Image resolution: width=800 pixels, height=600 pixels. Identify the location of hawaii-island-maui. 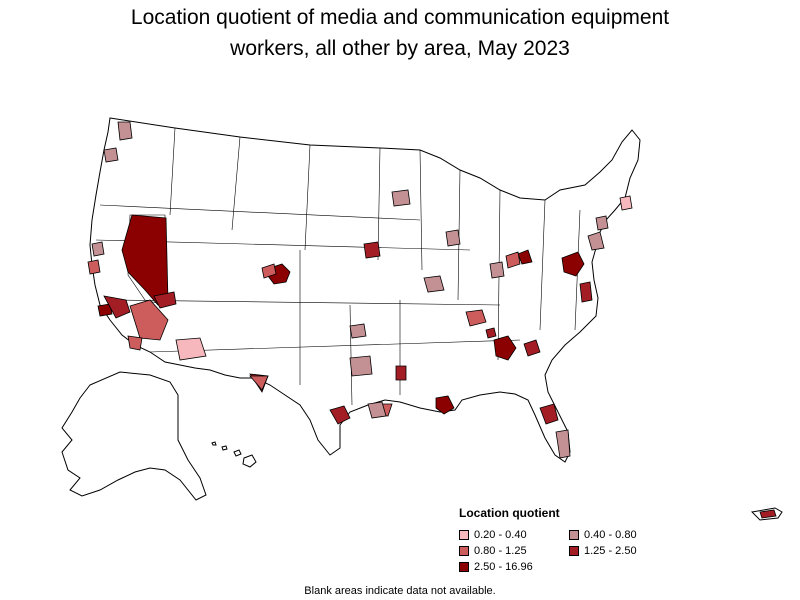
(237, 453).